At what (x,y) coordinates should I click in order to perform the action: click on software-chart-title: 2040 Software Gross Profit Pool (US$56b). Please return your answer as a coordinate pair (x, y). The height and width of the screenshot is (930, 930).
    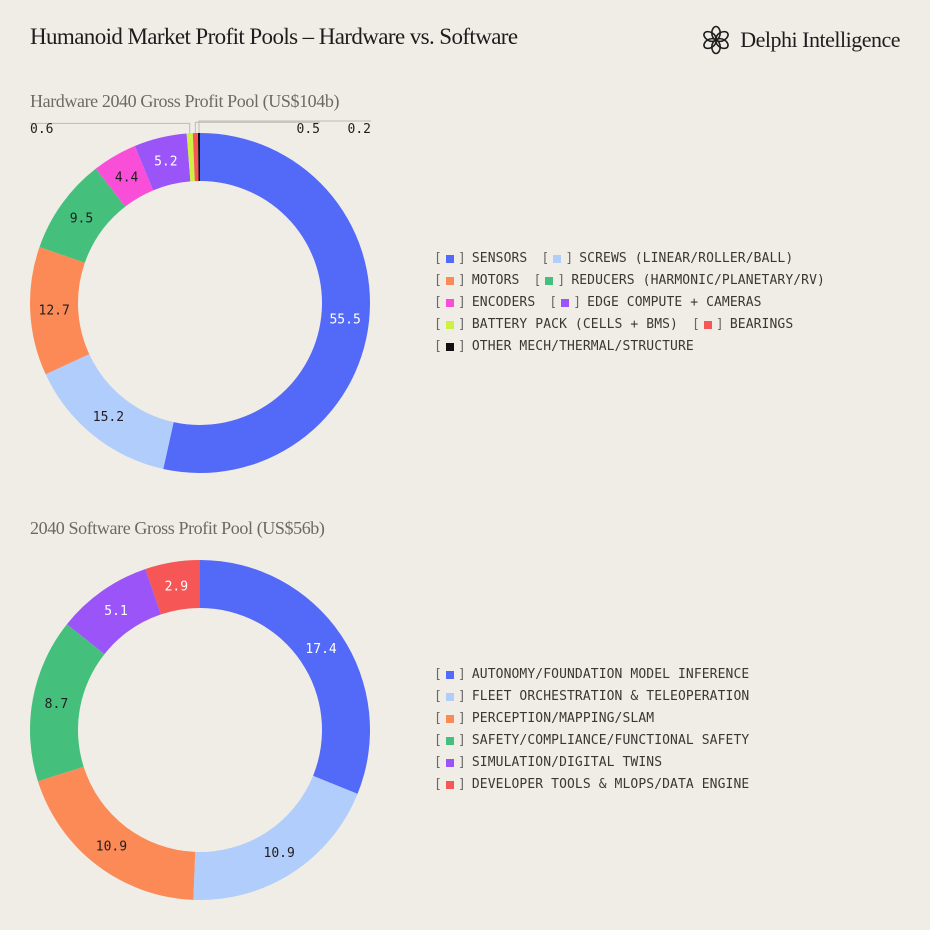
    Looking at the image, I should click on (177, 528).